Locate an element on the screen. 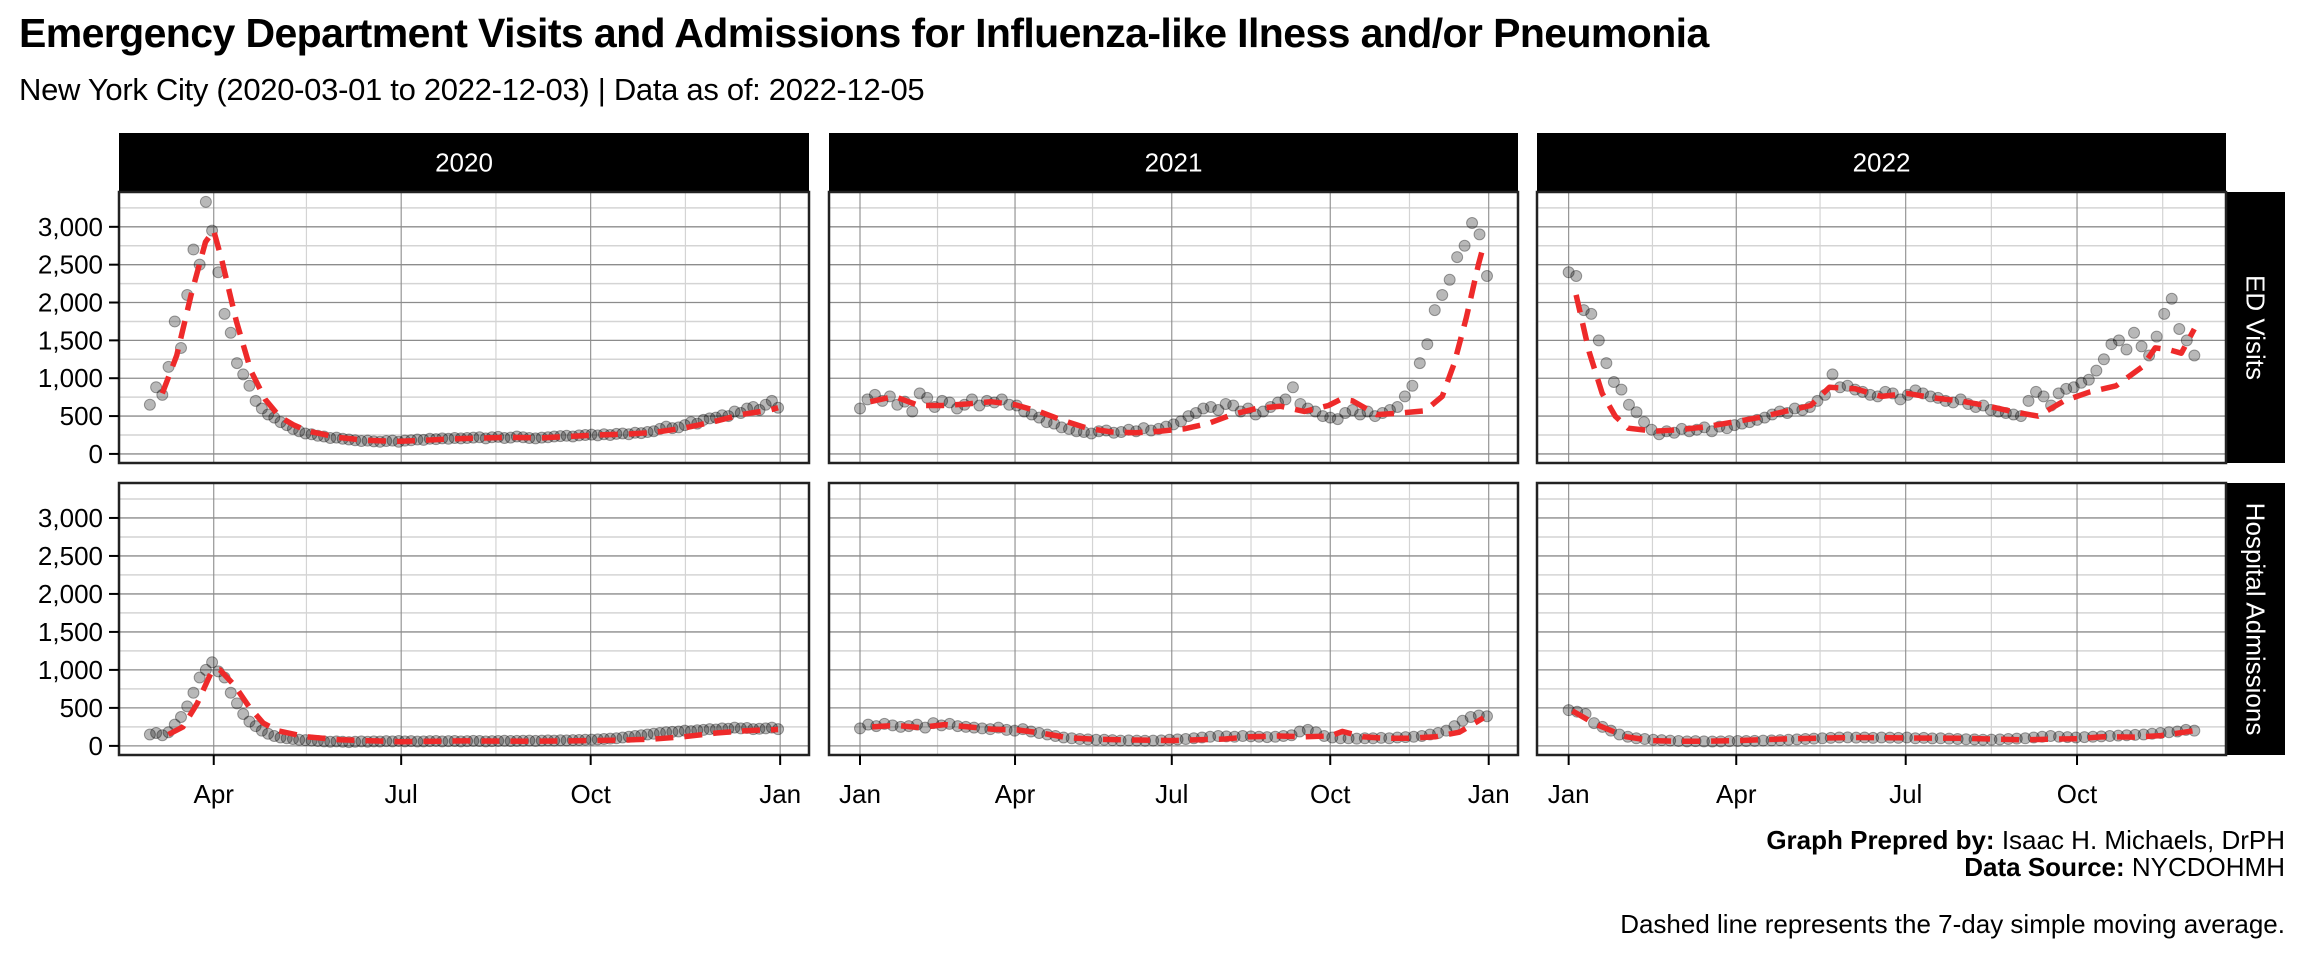 The image size is (2304, 960). panel-hospital-admissions-2020 is located at coordinates (464, 619).